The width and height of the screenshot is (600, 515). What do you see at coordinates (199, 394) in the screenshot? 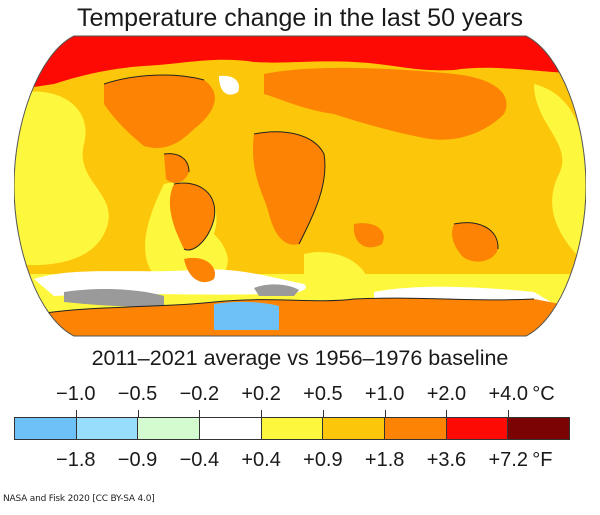
I see `scale-label: −0.2` at bounding box center [199, 394].